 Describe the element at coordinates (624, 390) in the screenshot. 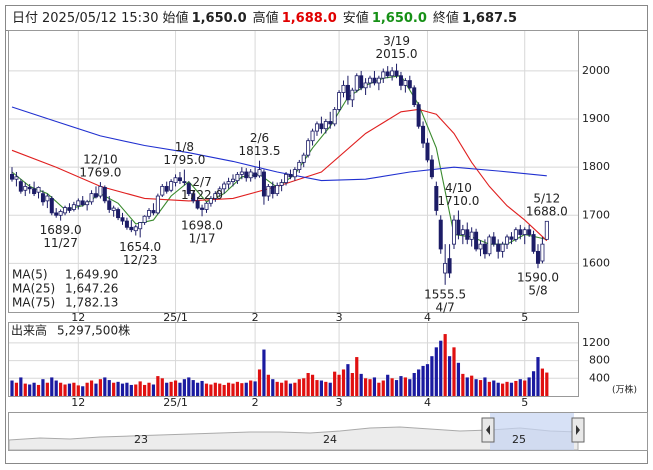

I see `axis-unit: (万株)` at that location.